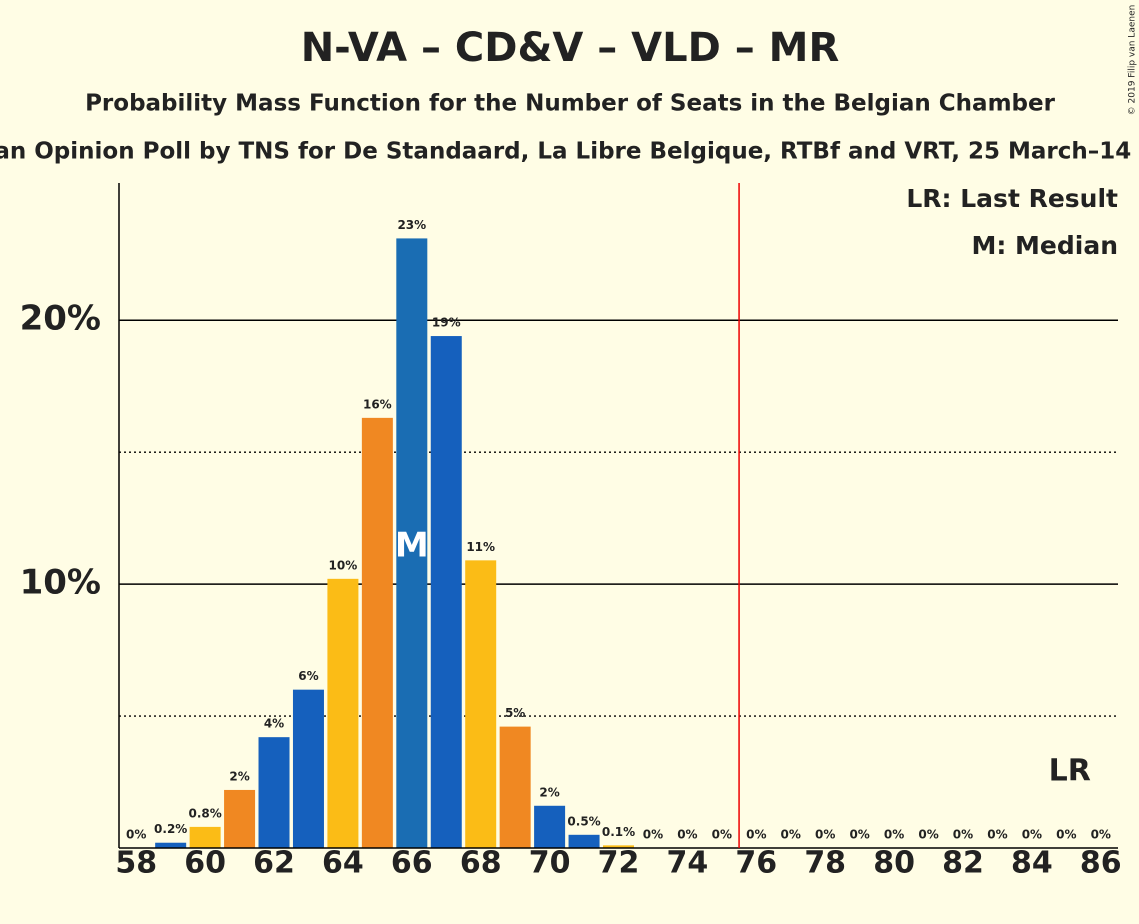 This screenshot has height=924, width=1139. I want to click on value-label: 10%, so click(343, 565).